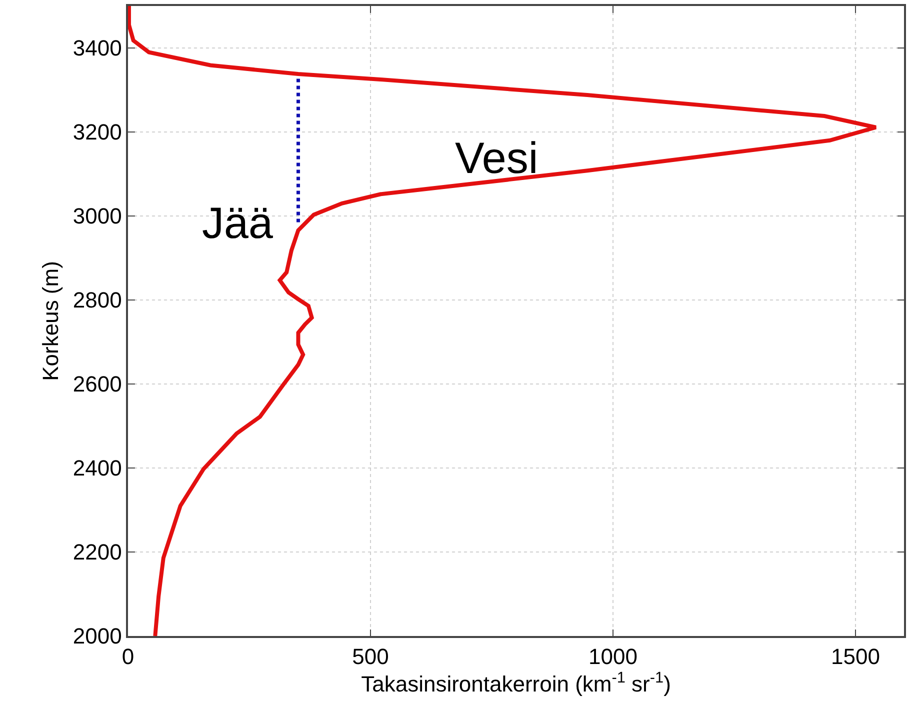  I want to click on y-tick-label: 3200, so click(97, 132).